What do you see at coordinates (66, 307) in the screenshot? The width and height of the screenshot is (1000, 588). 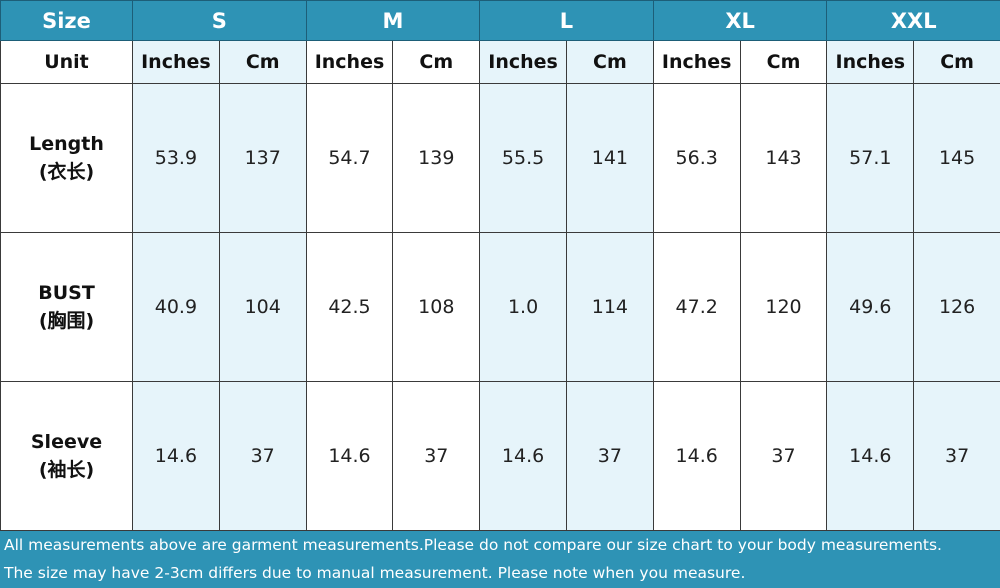 I see `row-header: BUST (胸围)` at bounding box center [66, 307].